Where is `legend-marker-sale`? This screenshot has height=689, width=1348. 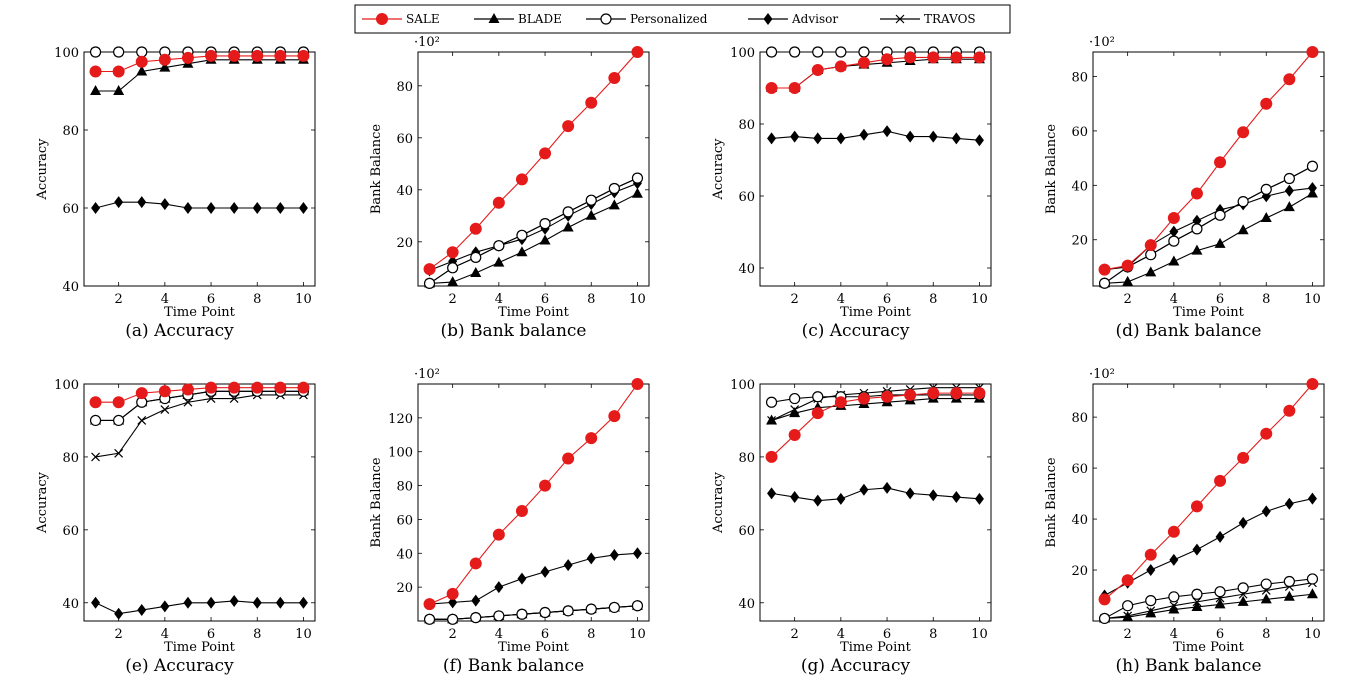 legend-marker-sale is located at coordinates (382, 19).